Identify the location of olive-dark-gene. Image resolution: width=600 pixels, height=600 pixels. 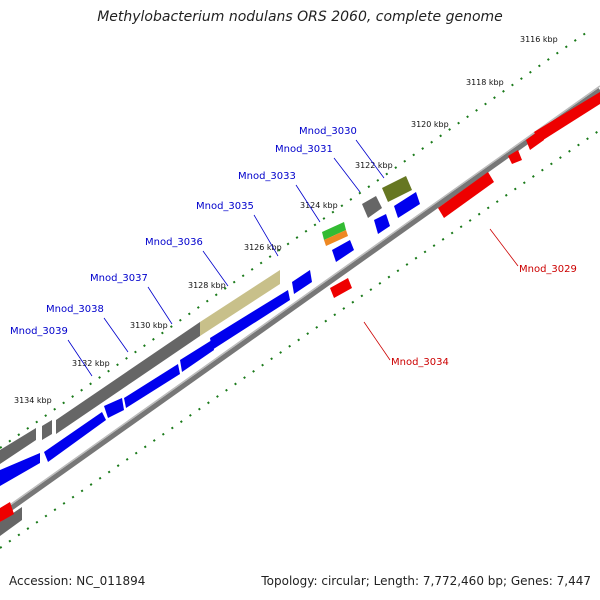
(397, 189).